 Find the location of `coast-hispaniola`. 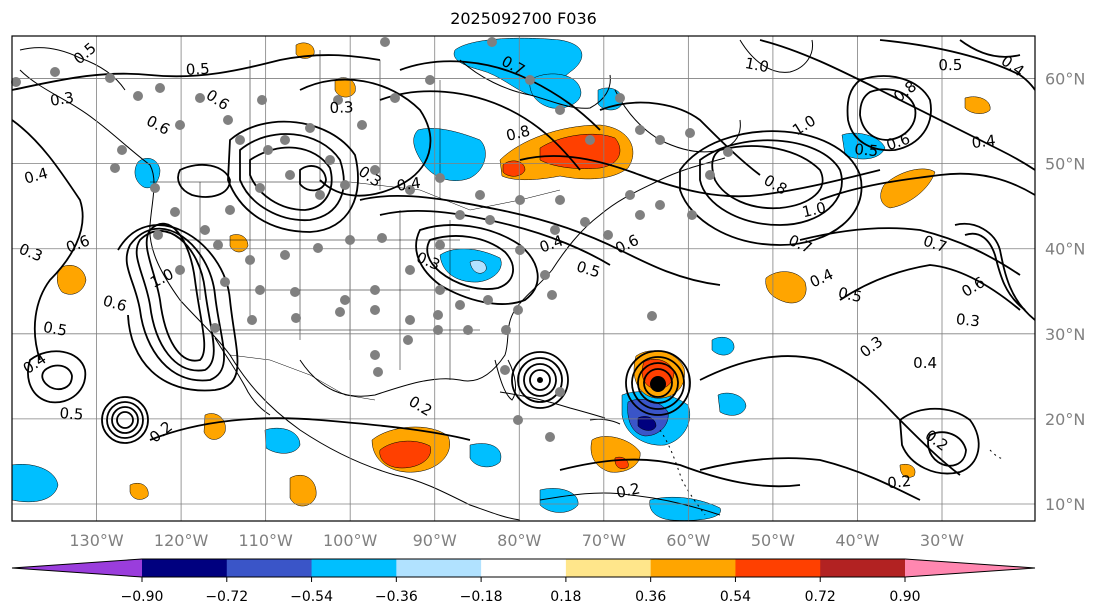

coast-hispaniola is located at coordinates (605, 421).